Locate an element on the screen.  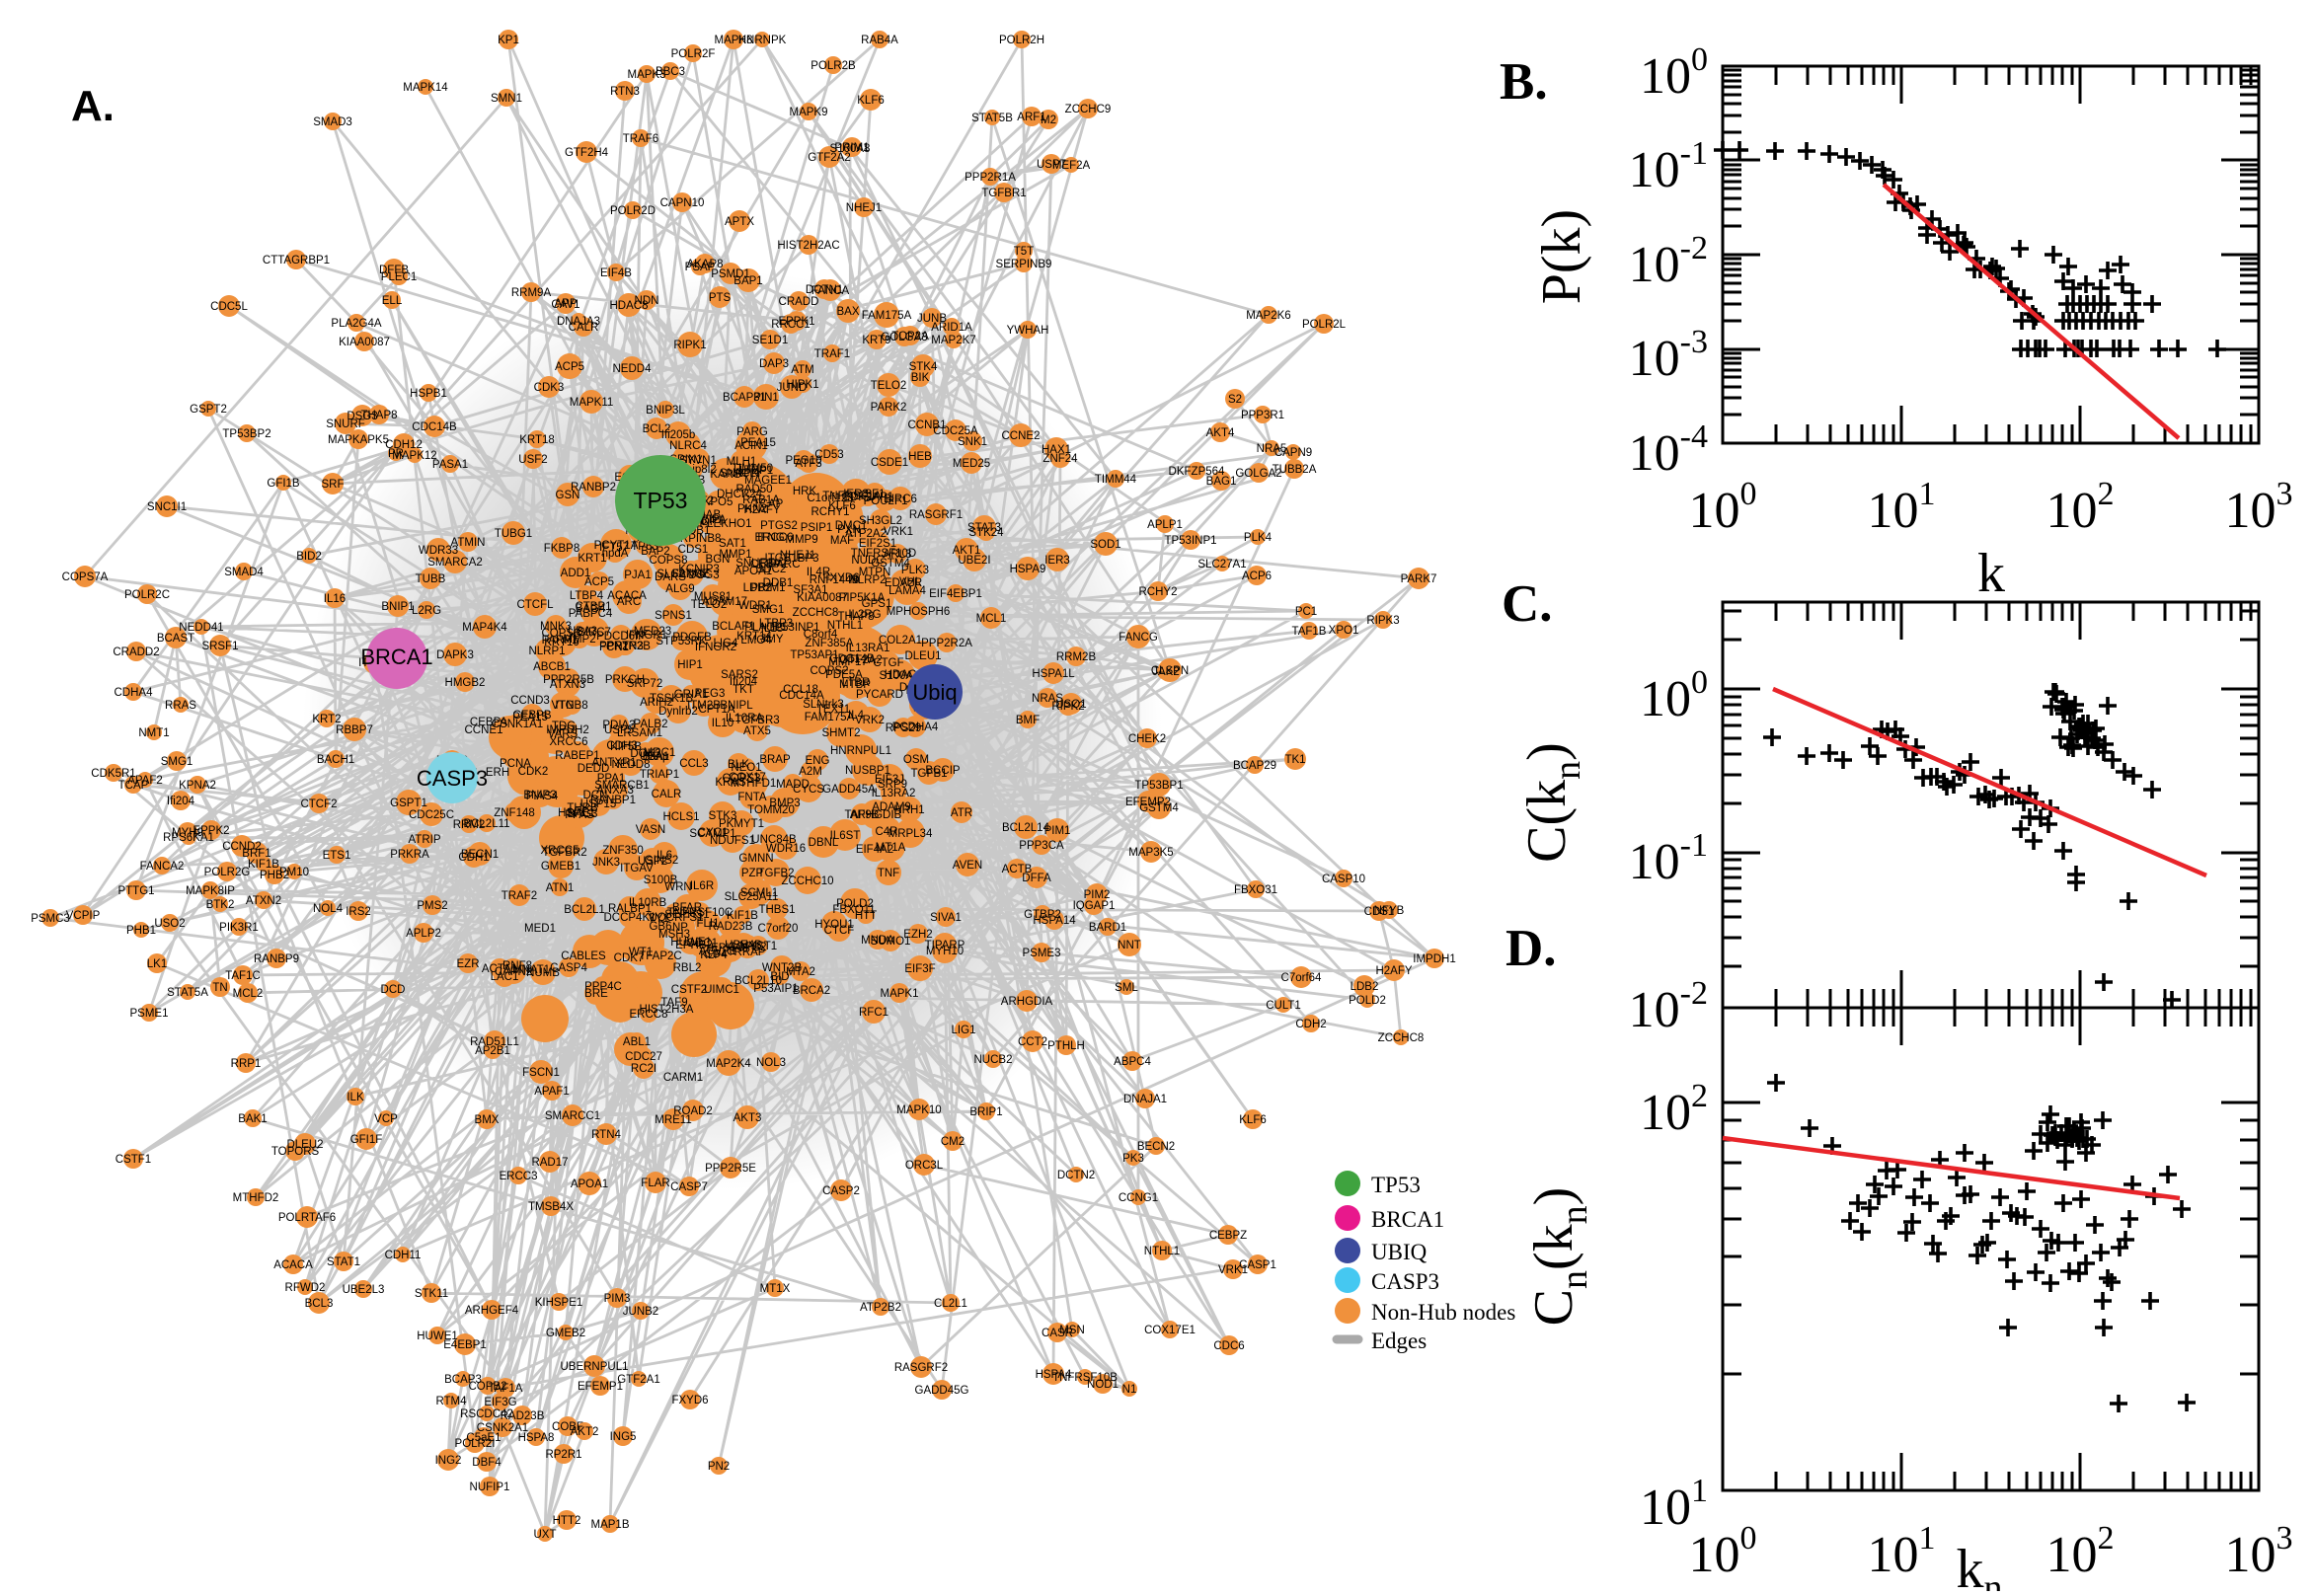
svg-text: CTCFL is located at coordinates (535, 605).